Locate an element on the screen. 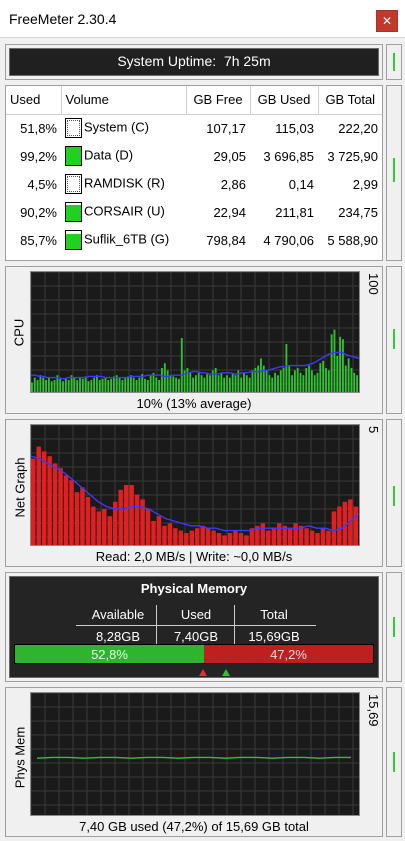 Image resolution: width=405 pixels, height=841 pixels. physmem-graph is located at coordinates (195, 754).